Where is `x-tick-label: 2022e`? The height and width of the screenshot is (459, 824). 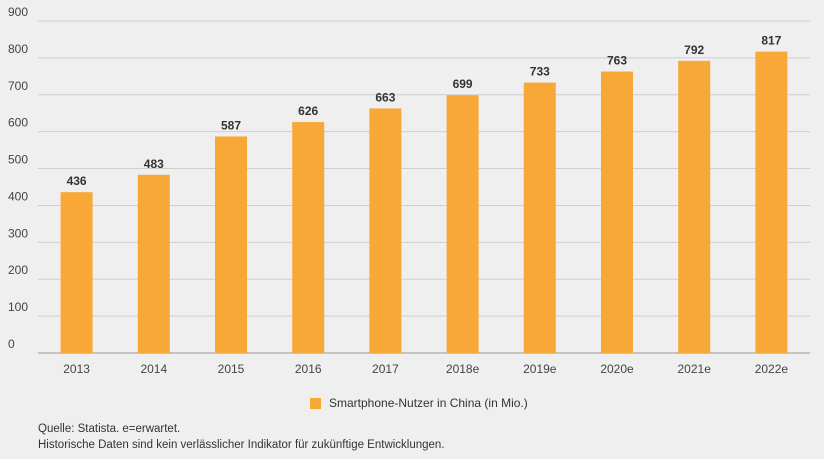
x-tick-label: 2022e is located at coordinates (772, 369).